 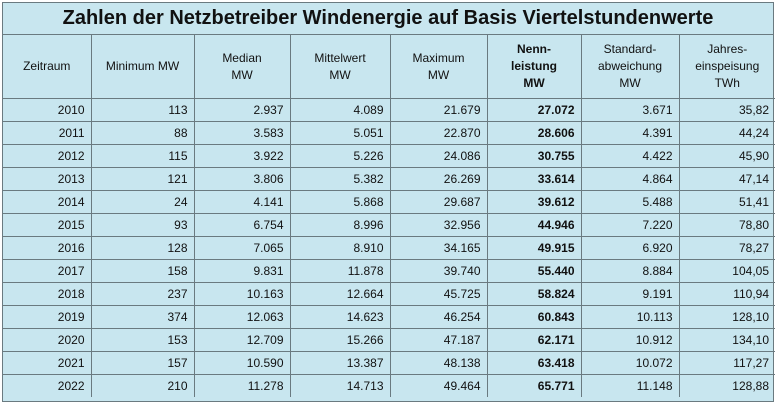 I want to click on table-row: 2011 88 3.583 5.051 22.870 28.606 4.391 44,24, so click(x=389, y=133).